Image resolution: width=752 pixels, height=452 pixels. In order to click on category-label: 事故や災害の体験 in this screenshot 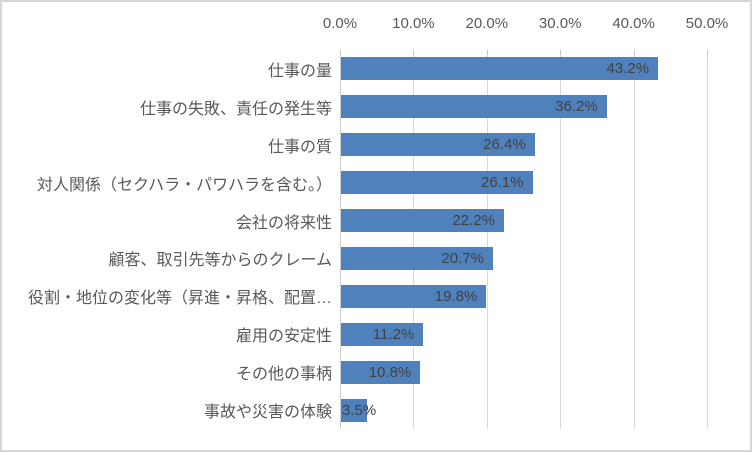, I will do `click(267, 413)`.